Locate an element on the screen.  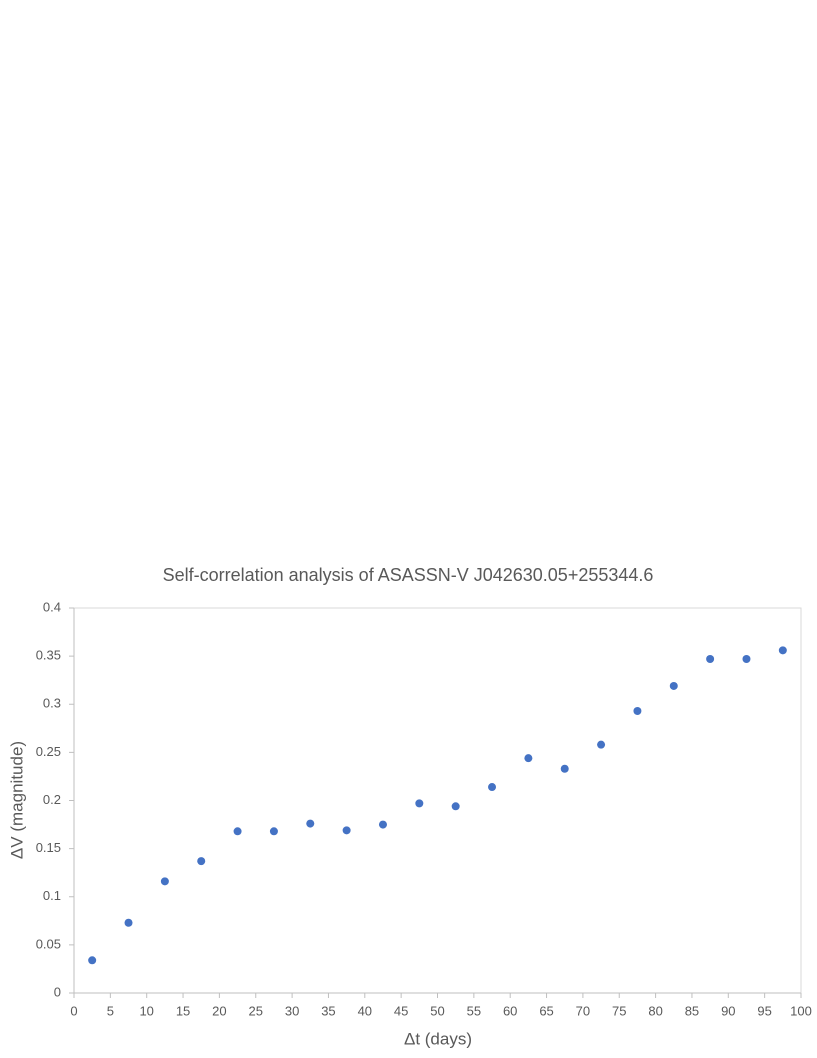
x-tick-label: 75 is located at coordinates (619, 1010).